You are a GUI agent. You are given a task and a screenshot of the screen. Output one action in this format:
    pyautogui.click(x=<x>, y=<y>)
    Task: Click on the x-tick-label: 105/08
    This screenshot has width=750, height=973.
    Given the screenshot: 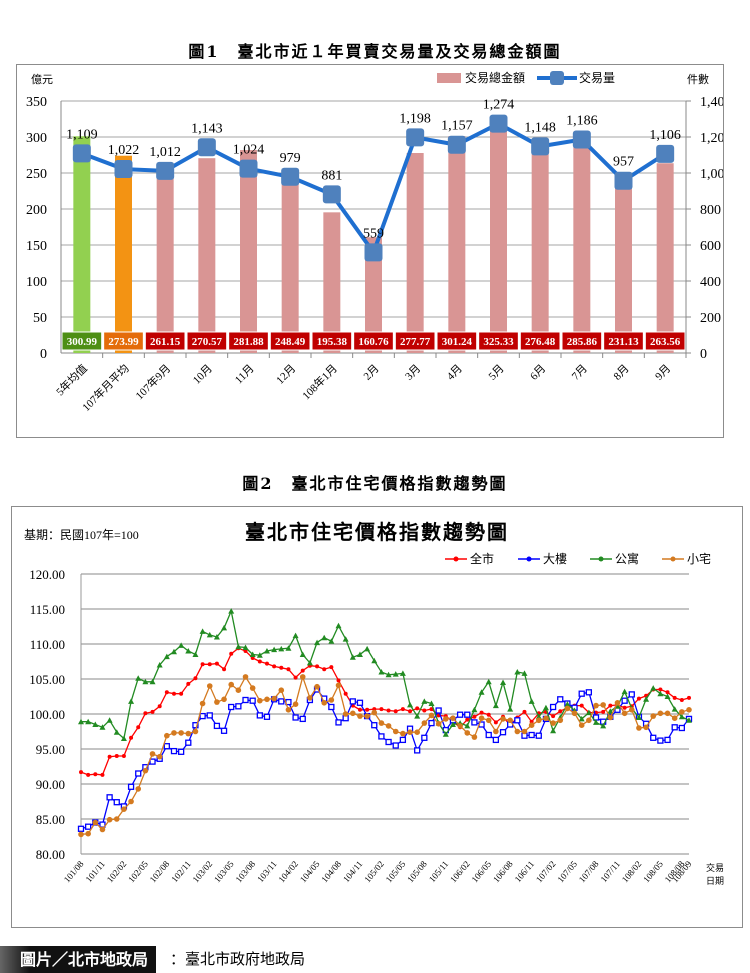 What is the action you would take?
    pyautogui.click(x=417, y=871)
    